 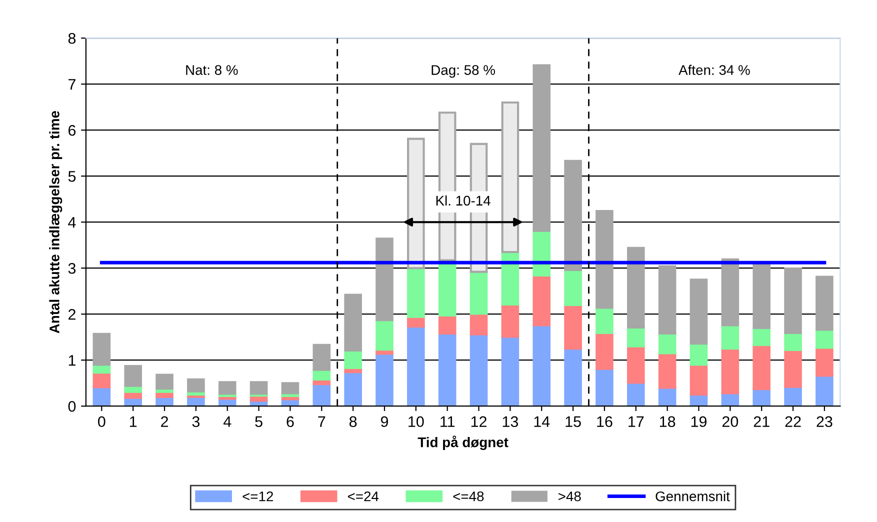 I want to click on x-tick-label: 6, so click(x=290, y=422).